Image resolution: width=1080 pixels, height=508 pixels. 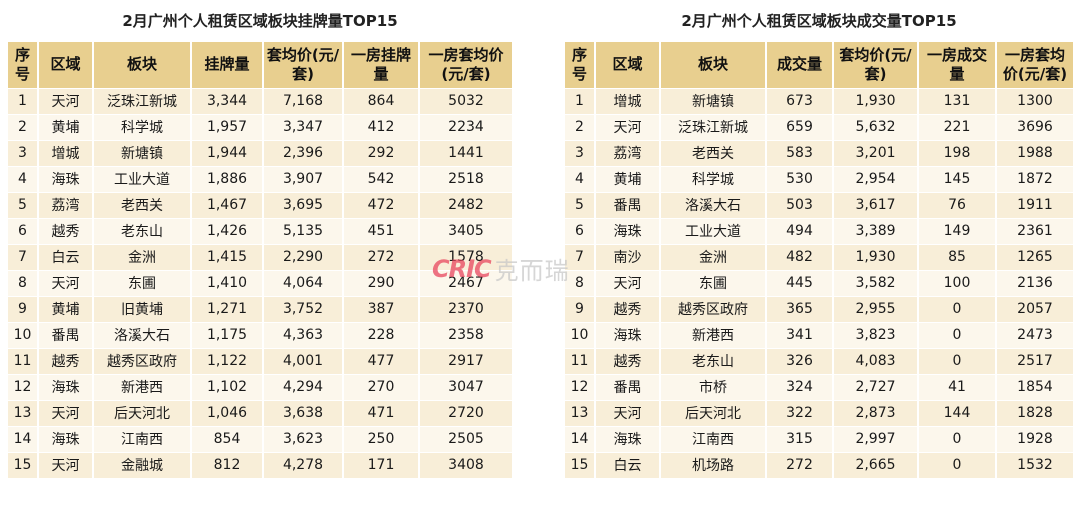 I want to click on table-row: 7 白云 金洲 1,415 2,290 272 1578, so click(x=260, y=257).